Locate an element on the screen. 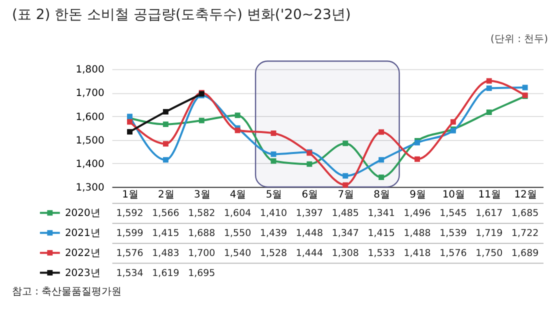  data-label: 1,533 is located at coordinates (381, 253).